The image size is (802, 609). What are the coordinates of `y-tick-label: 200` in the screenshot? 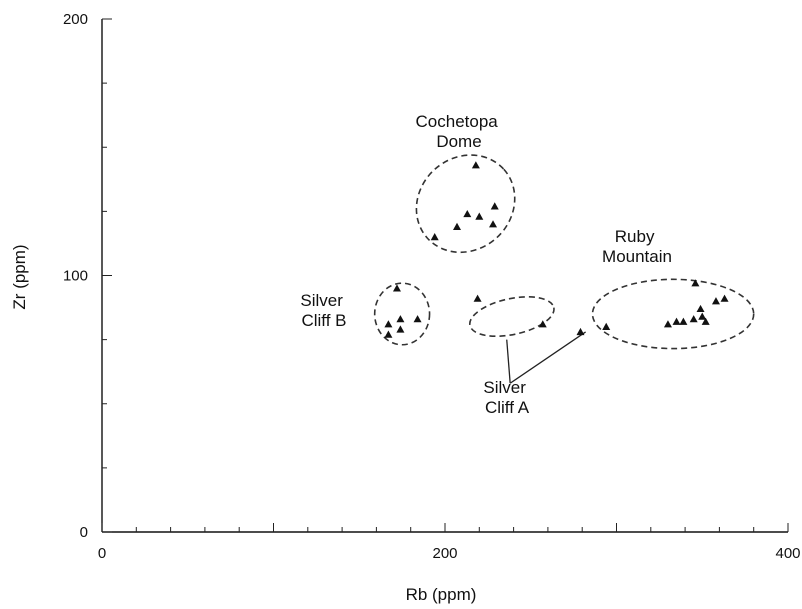 It's located at (75, 19).